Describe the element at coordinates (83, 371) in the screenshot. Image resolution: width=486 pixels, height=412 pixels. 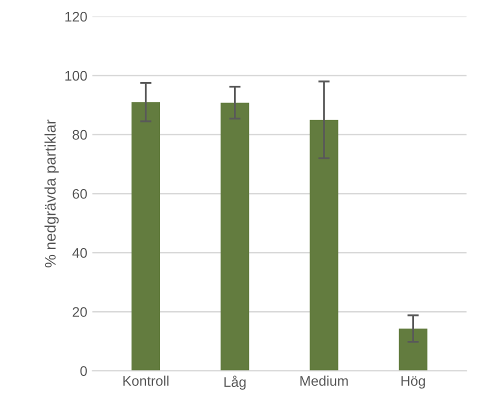
I see `y-tick-label: 0` at that location.